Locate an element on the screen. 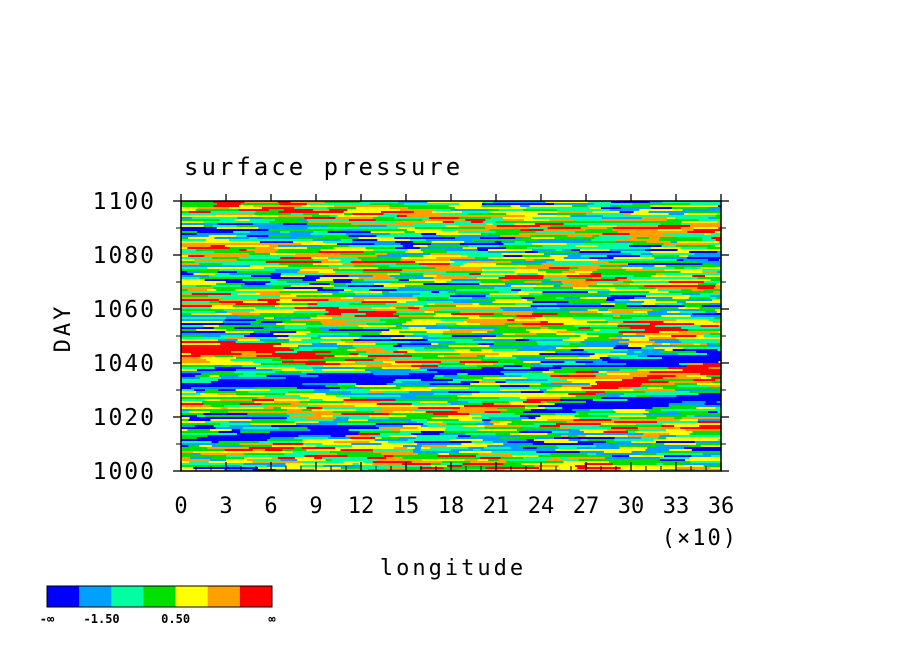  x-tick-label: 3 is located at coordinates (225, 506).